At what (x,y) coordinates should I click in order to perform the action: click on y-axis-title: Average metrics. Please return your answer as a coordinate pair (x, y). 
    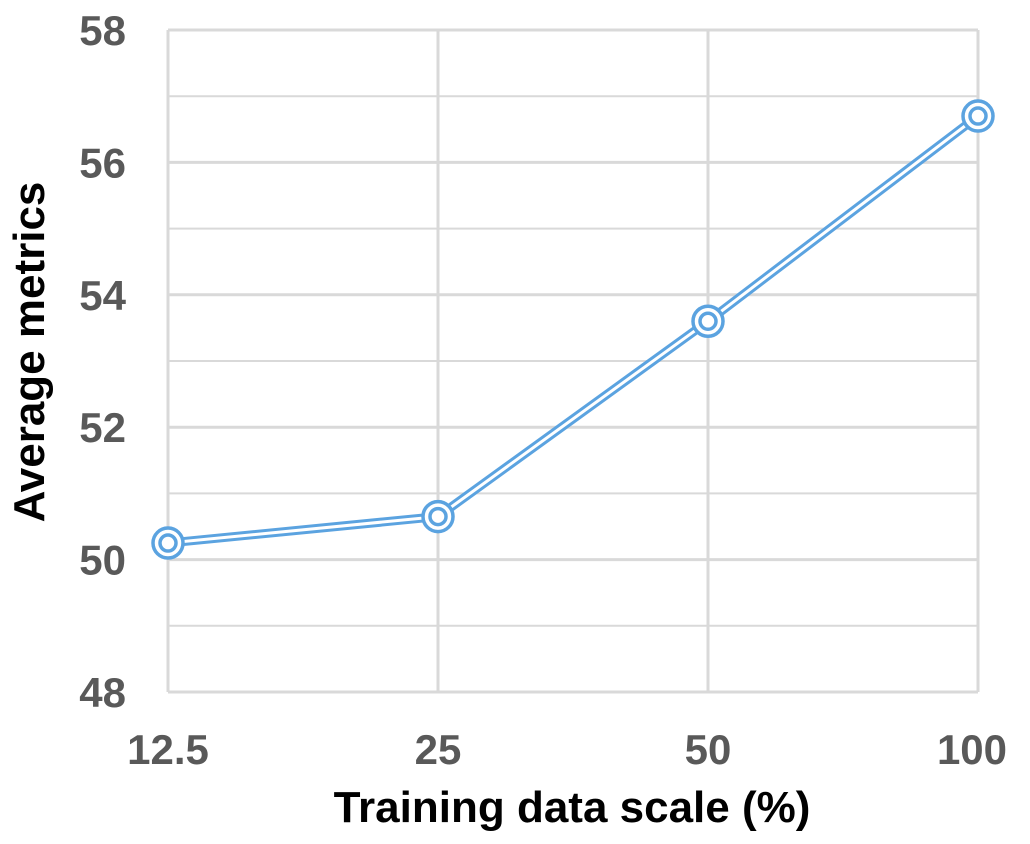
    Looking at the image, I should click on (29, 352).